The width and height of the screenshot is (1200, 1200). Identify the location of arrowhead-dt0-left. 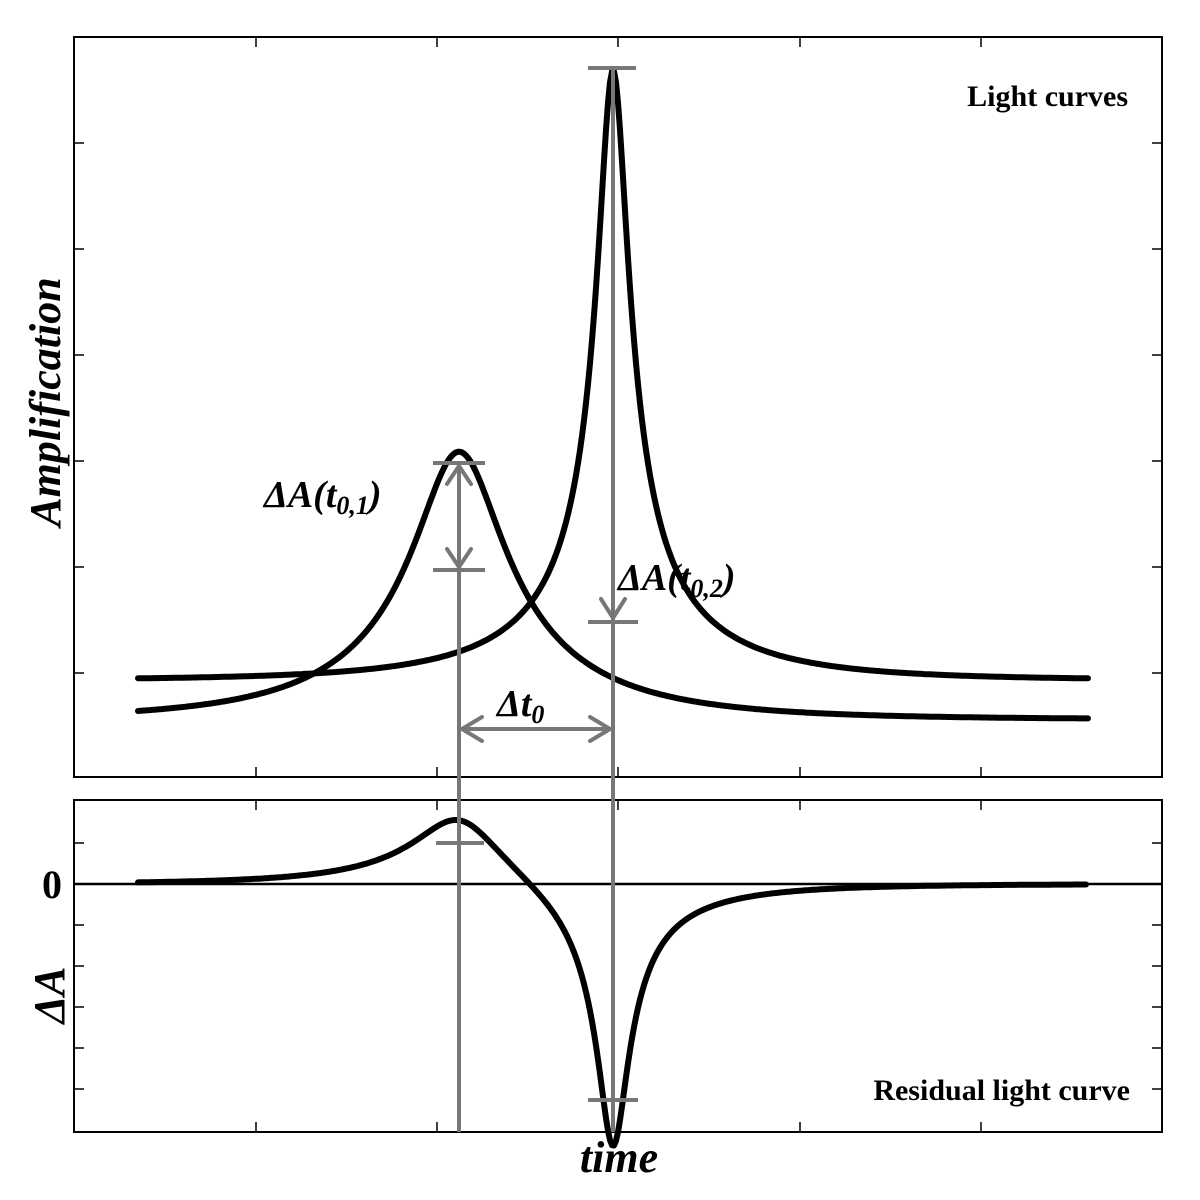
(472, 729).